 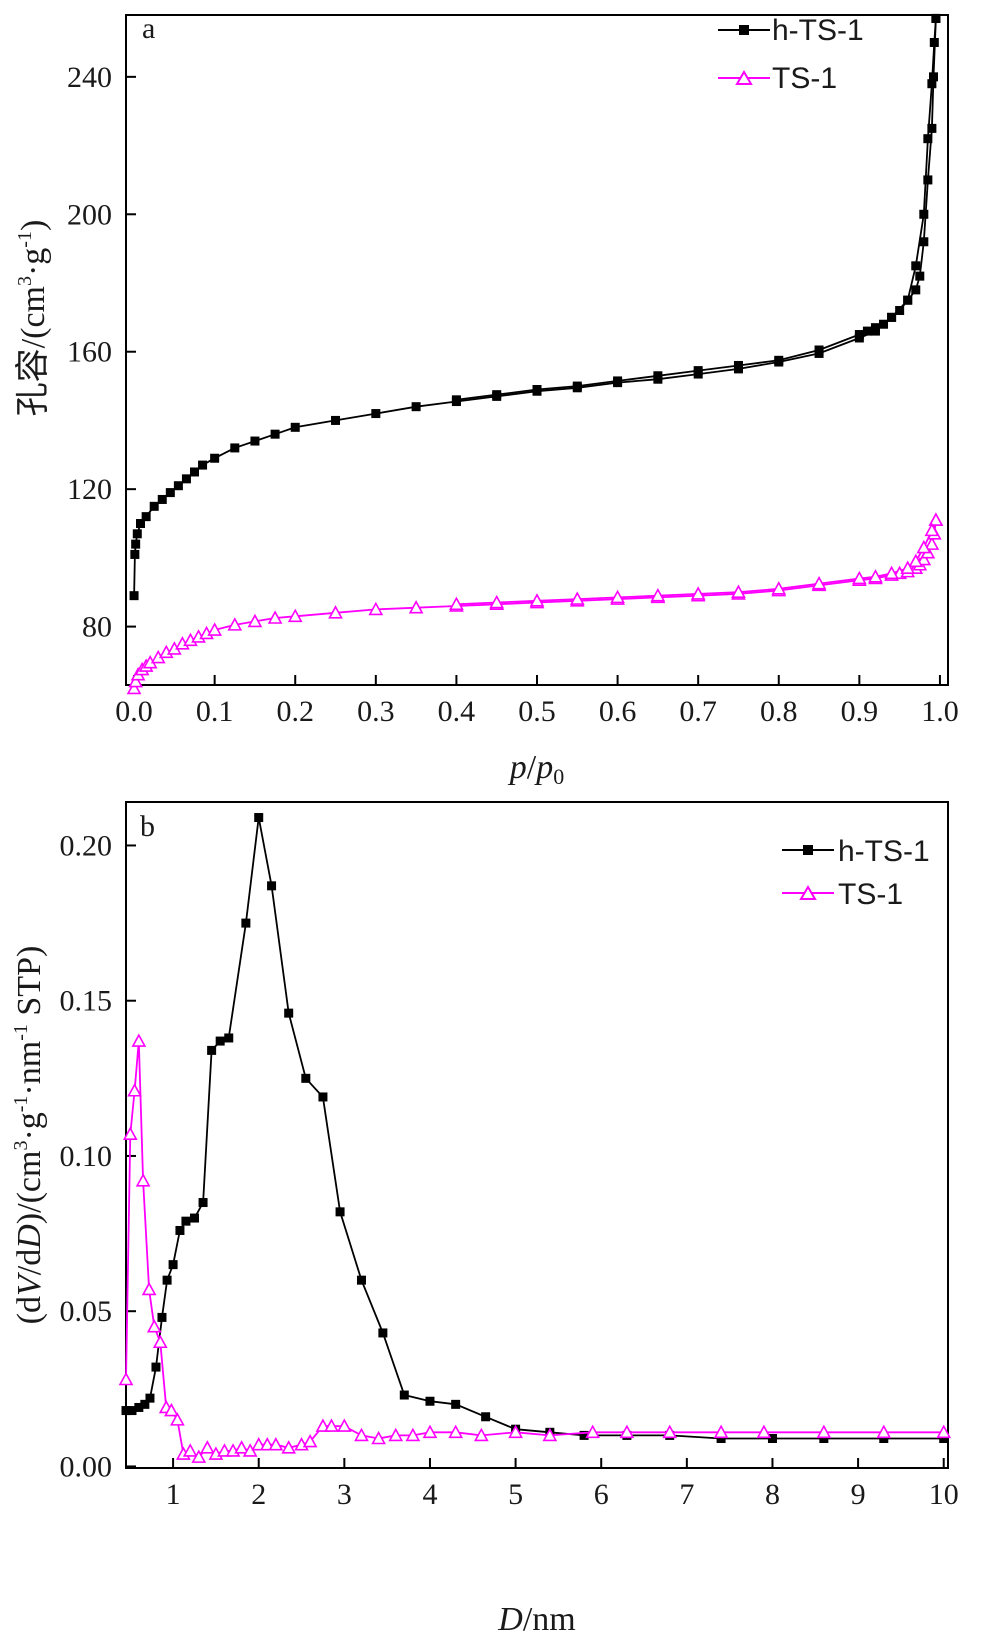 What do you see at coordinates (870, 894) in the screenshot?
I see `legend-label: TS-1` at bounding box center [870, 894].